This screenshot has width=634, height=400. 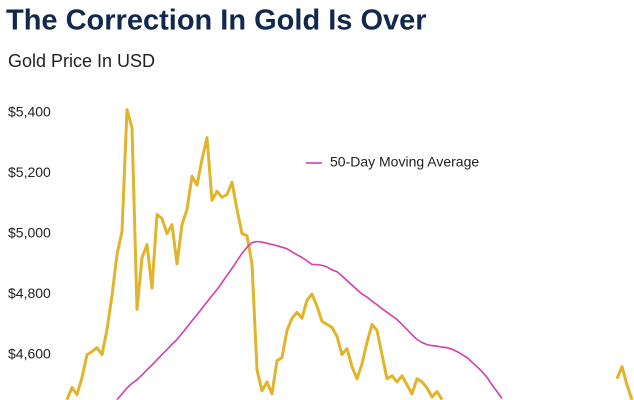 I want to click on y-tick-label: $5,400, so click(x=29, y=111).